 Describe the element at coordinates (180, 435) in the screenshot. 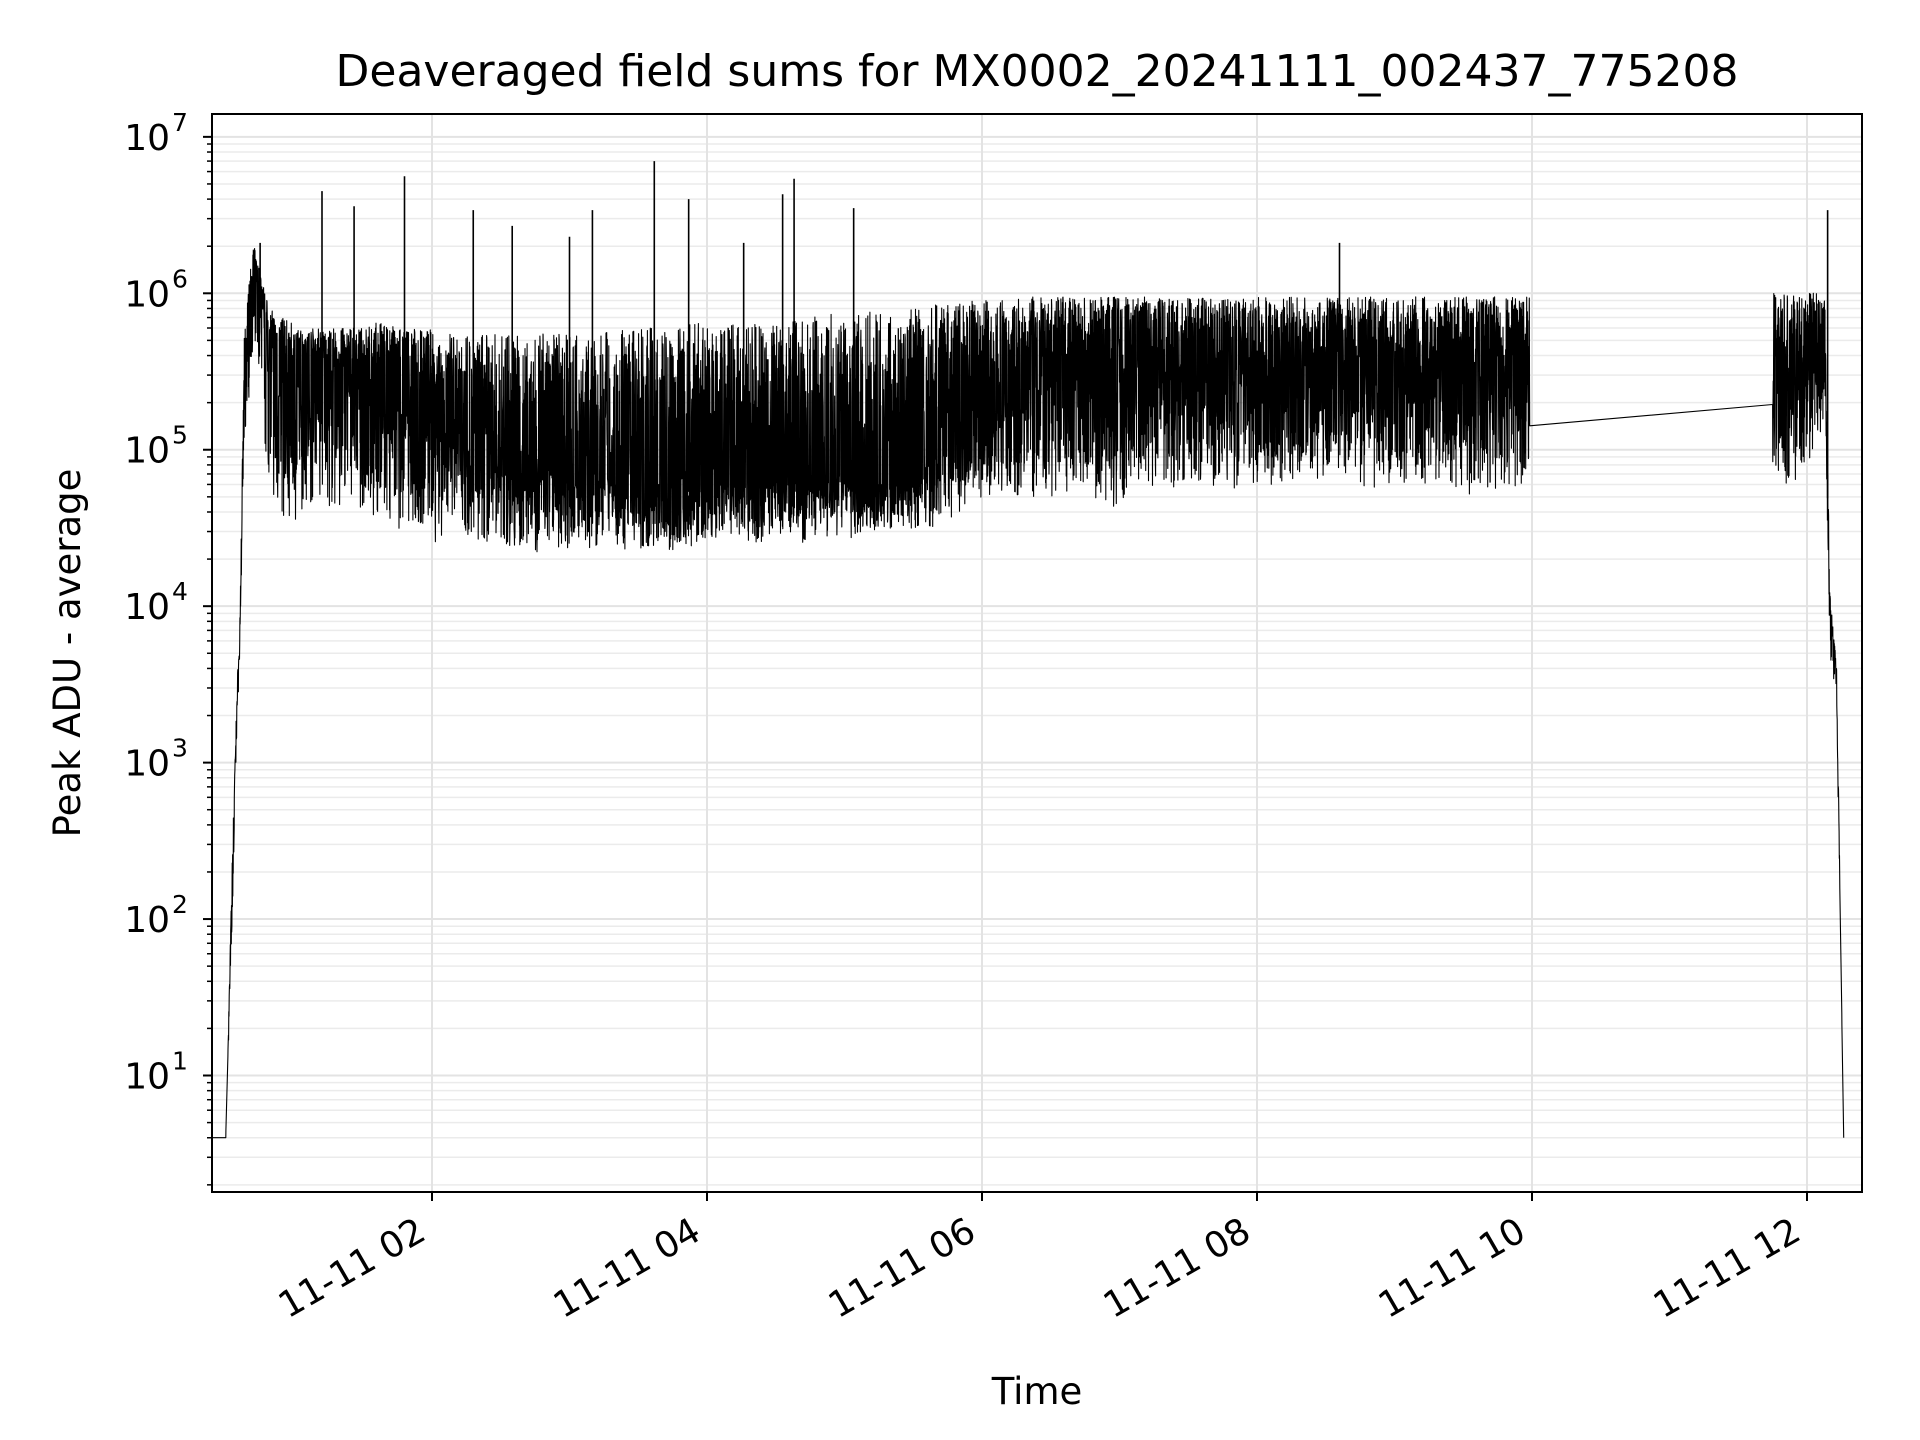

I see `y-tick-exponent: 5` at that location.